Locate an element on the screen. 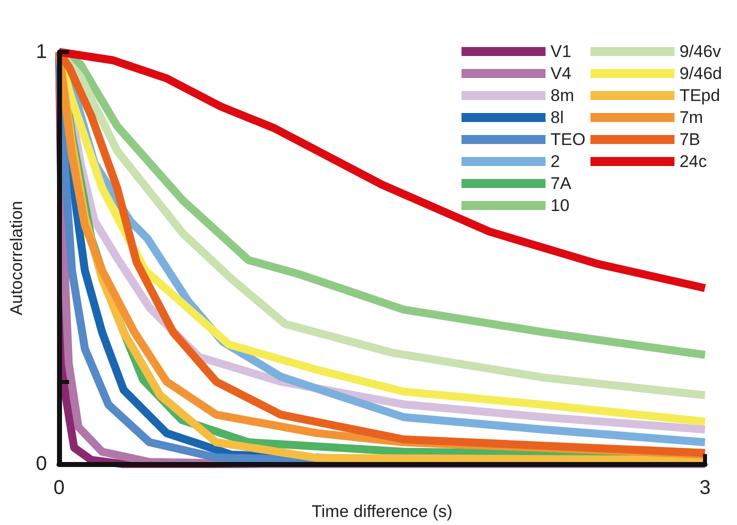  legend-label: 8m is located at coordinates (562, 95).